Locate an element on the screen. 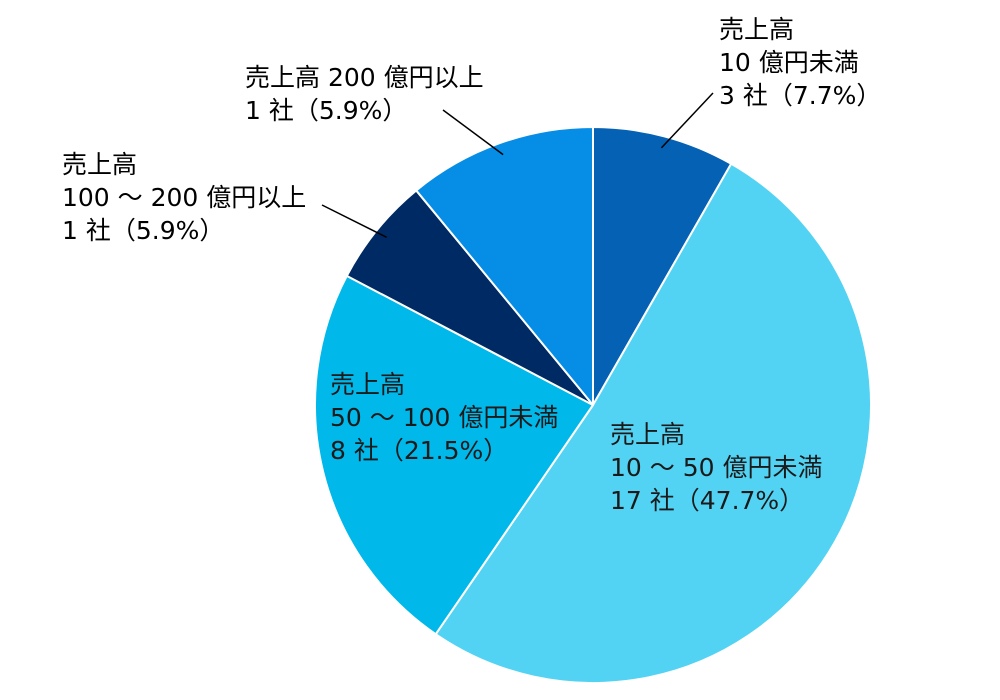 The width and height of the screenshot is (1000, 700). label-50-100-line1: 売上高 is located at coordinates (368, 384).